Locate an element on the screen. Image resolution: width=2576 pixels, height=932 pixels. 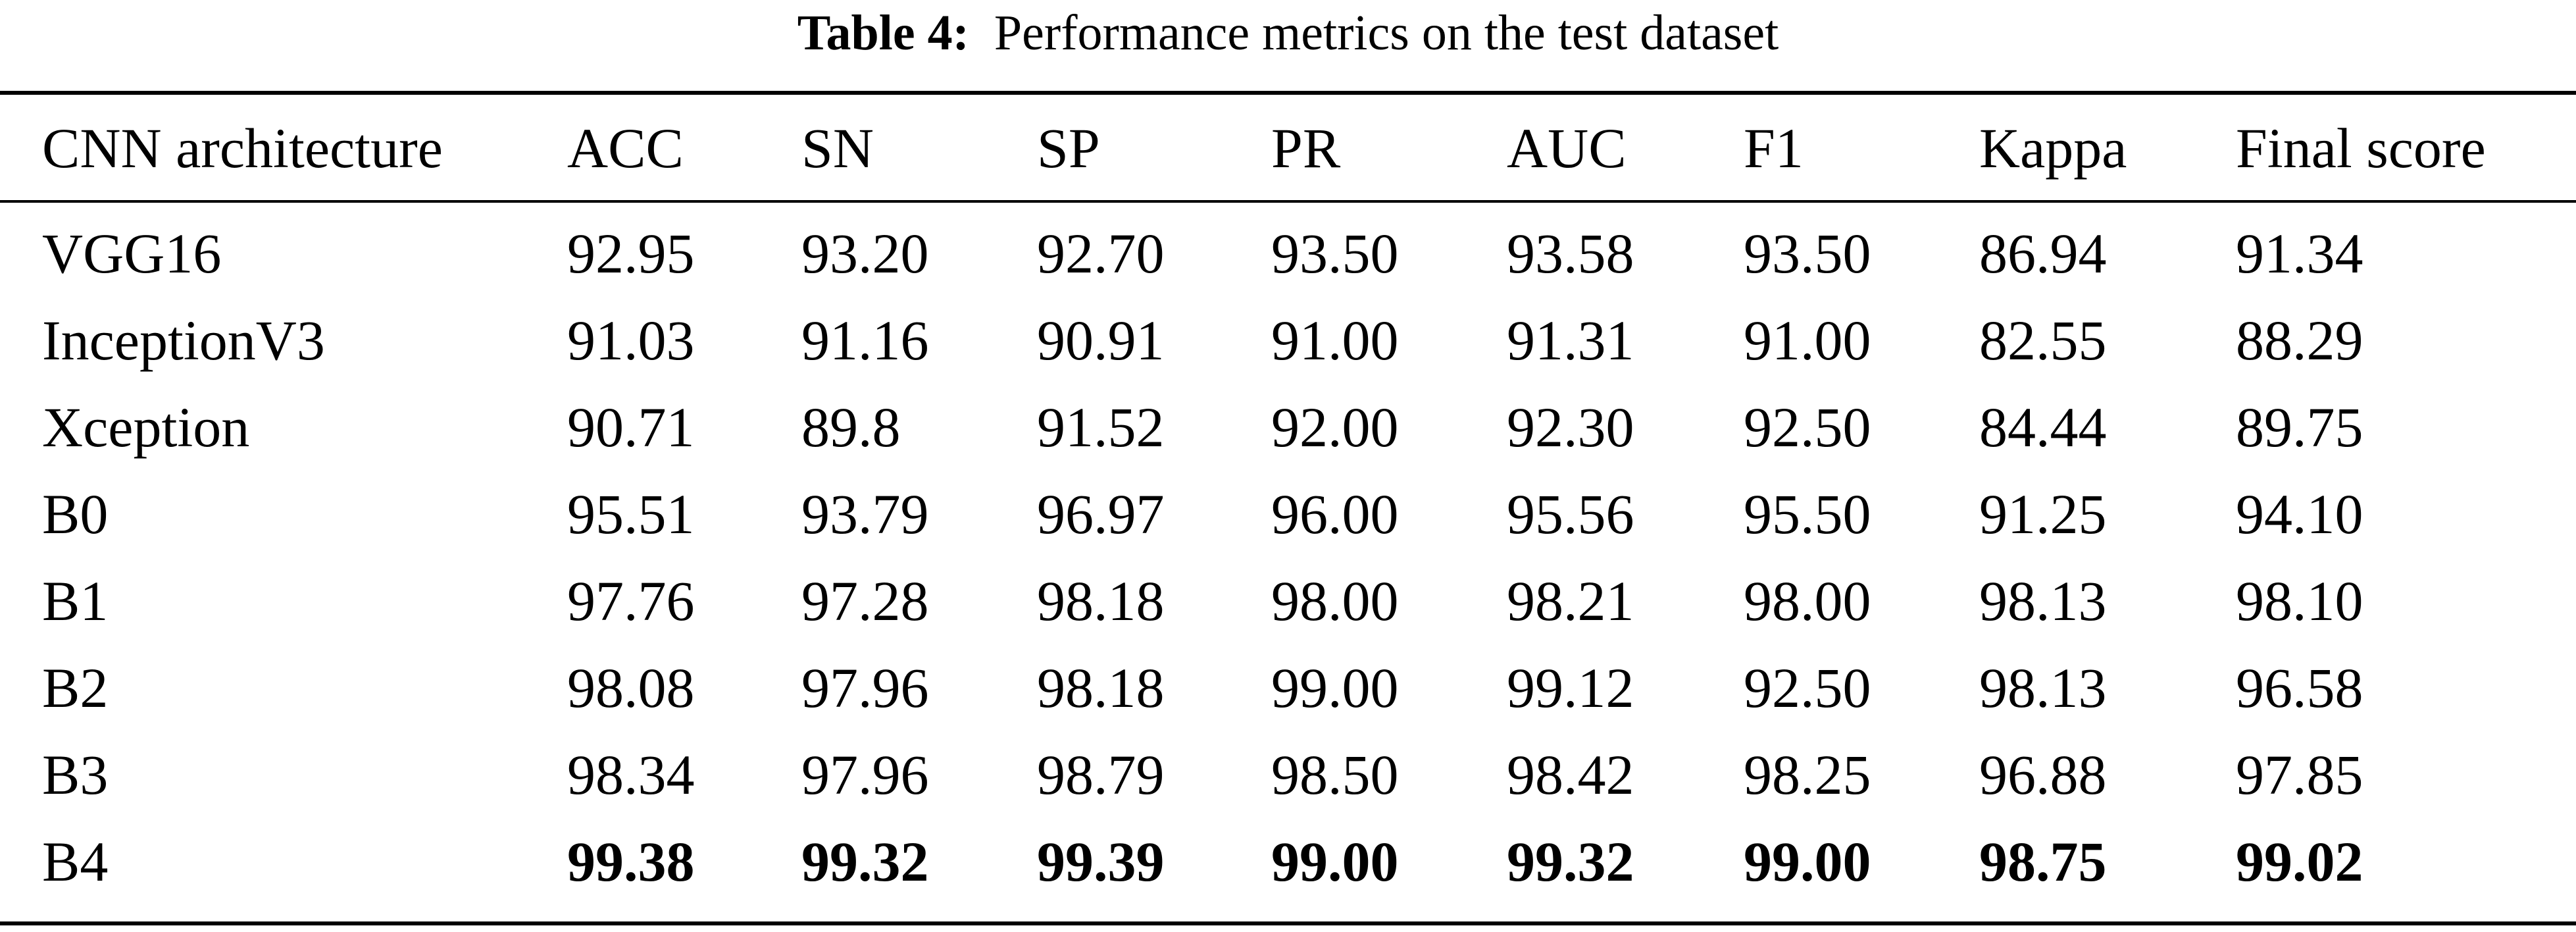
cell-acc: 98.08 is located at coordinates (631, 687).